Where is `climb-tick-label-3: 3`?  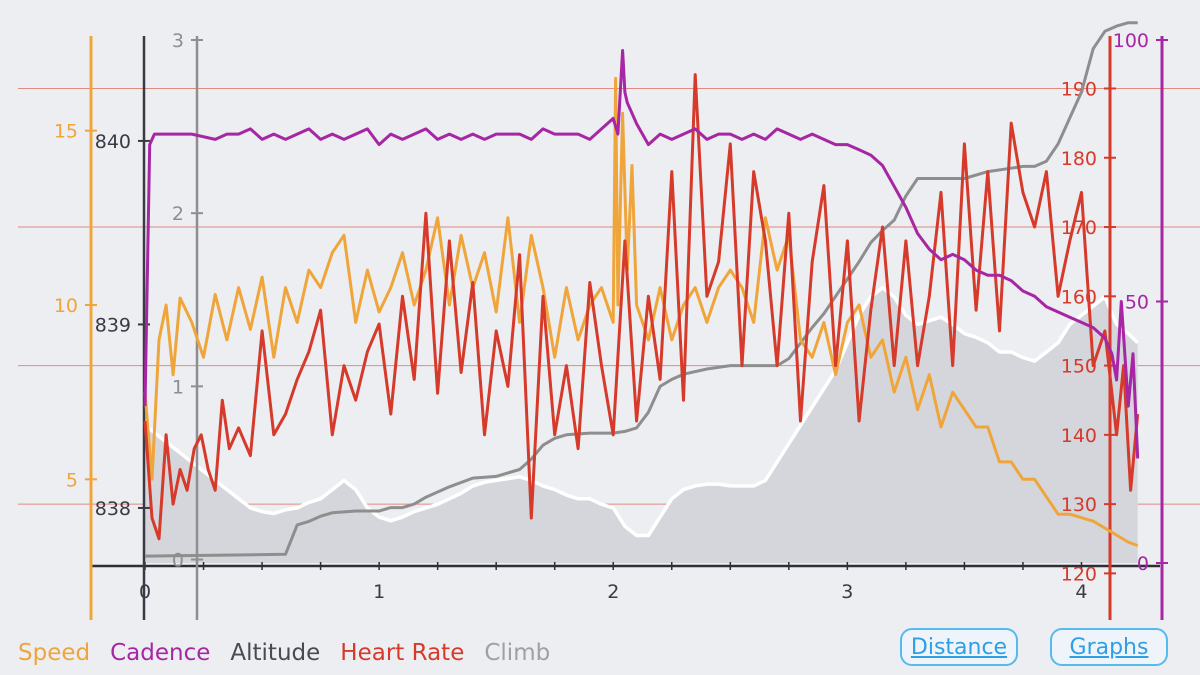
climb-tick-label-3: 3 is located at coordinates (178, 41).